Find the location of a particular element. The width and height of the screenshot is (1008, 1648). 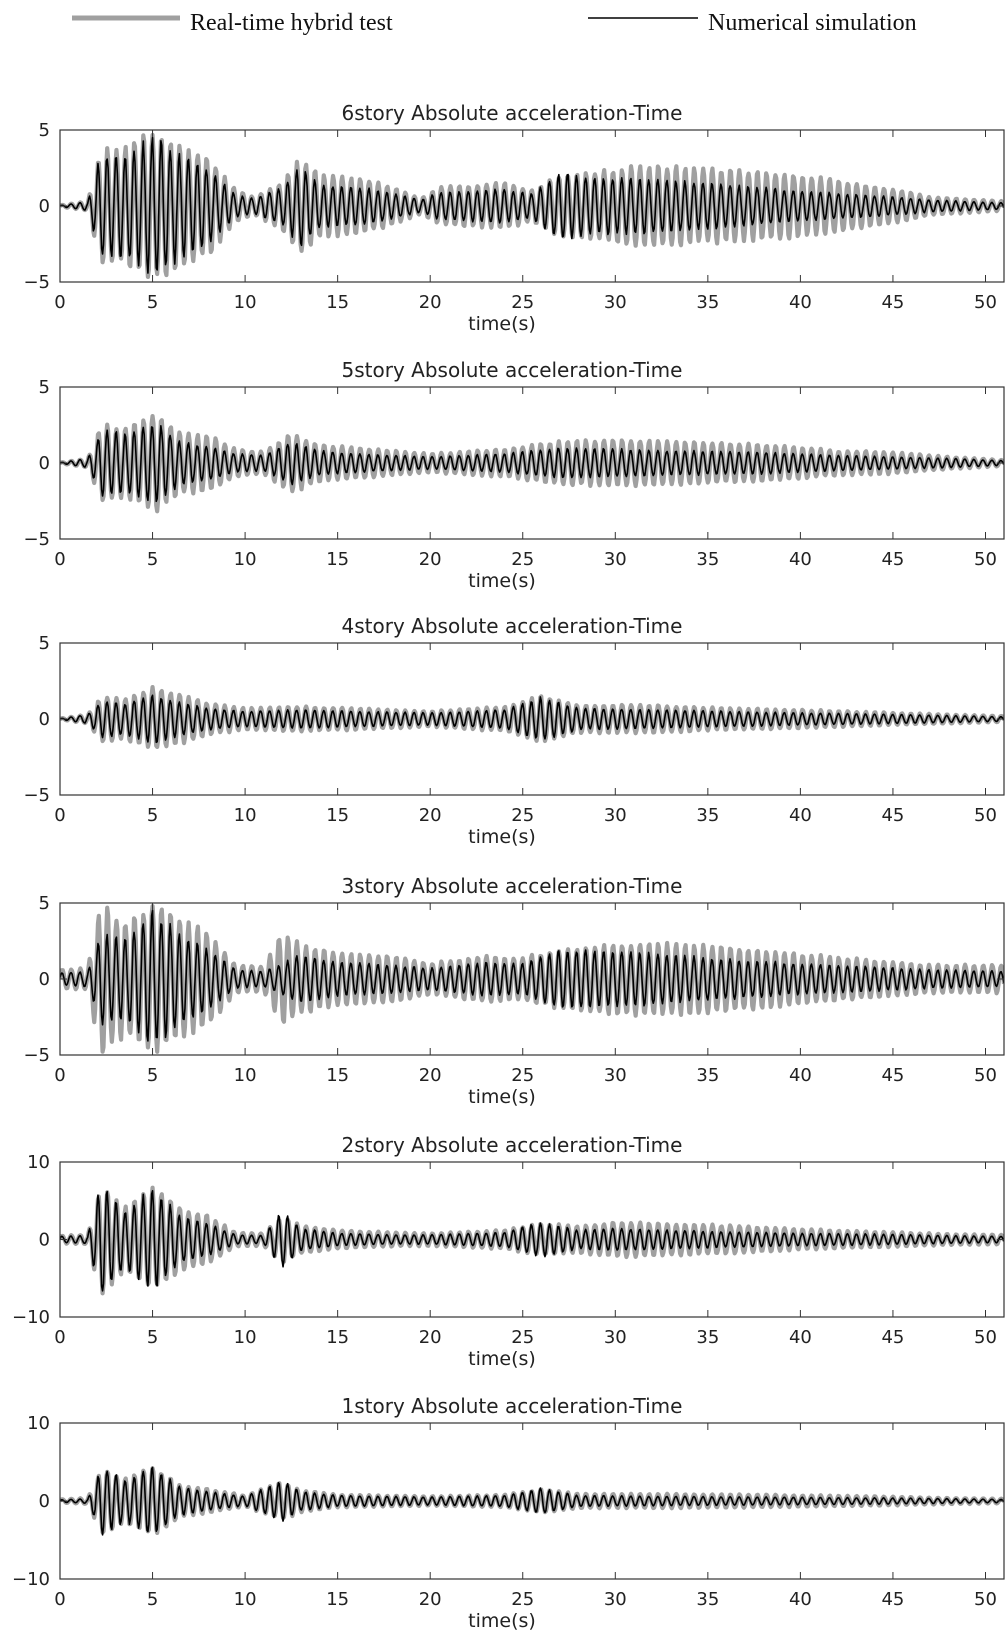

legend-test-label: Real-time hybrid test is located at coordinates (291, 23).